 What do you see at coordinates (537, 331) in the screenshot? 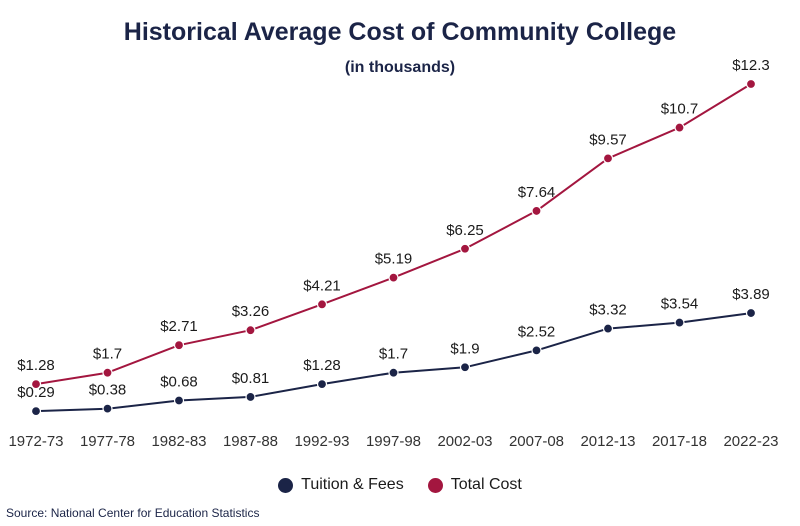
I see `data-label-tuition-fees: $2.52` at bounding box center [537, 331].